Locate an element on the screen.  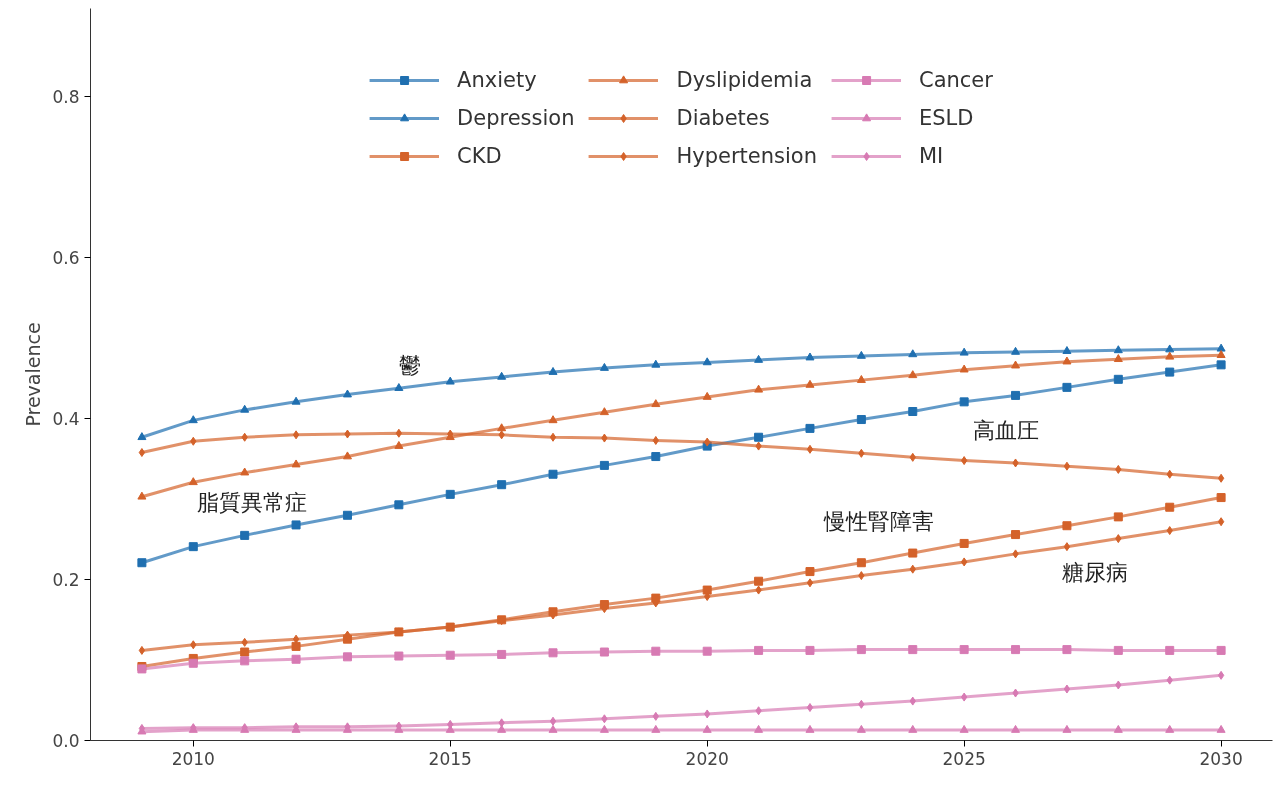
legend-label: ESLD is located at coordinates (946, 118).